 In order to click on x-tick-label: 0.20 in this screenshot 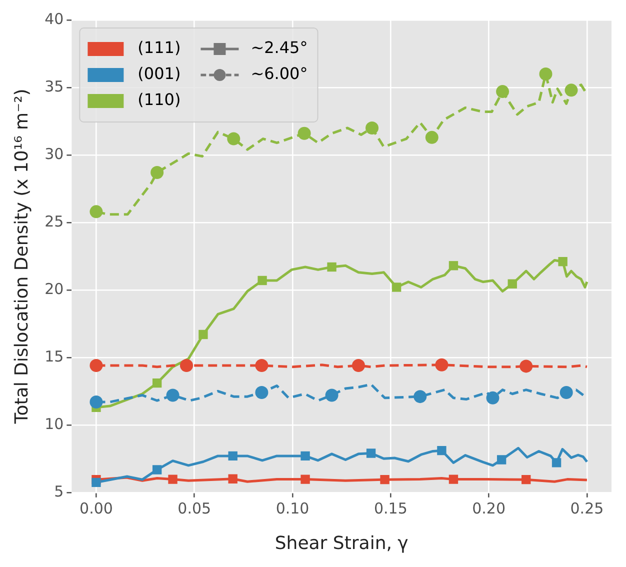, I will do `click(489, 508)`.